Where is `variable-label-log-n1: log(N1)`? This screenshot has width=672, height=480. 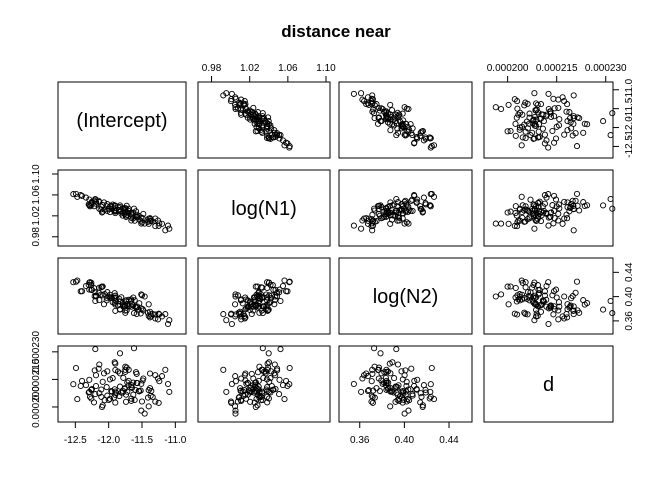
variable-label-log-n1: log(N1) is located at coordinates (264, 209).